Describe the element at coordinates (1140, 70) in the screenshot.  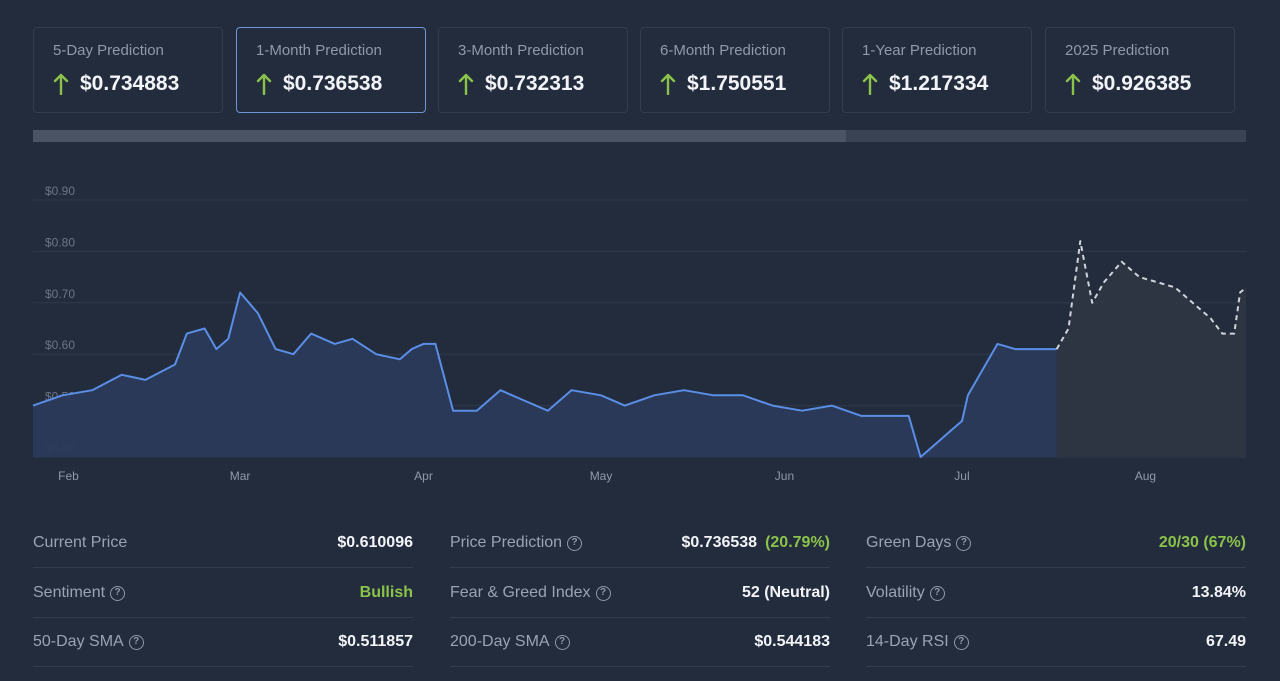
I see `tab-2025-prediction: 2025 Prediction $0.926385` at that location.